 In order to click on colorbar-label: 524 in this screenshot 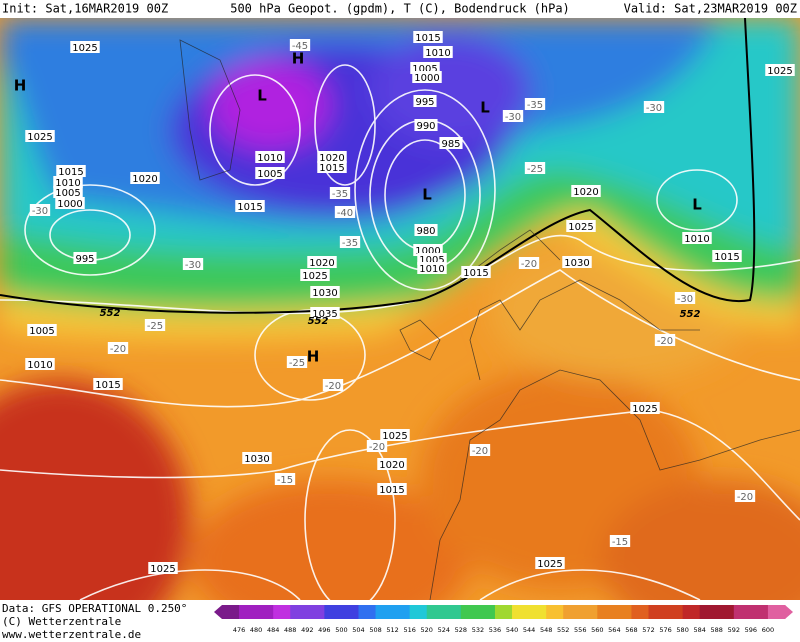, I will do `click(444, 630)`.